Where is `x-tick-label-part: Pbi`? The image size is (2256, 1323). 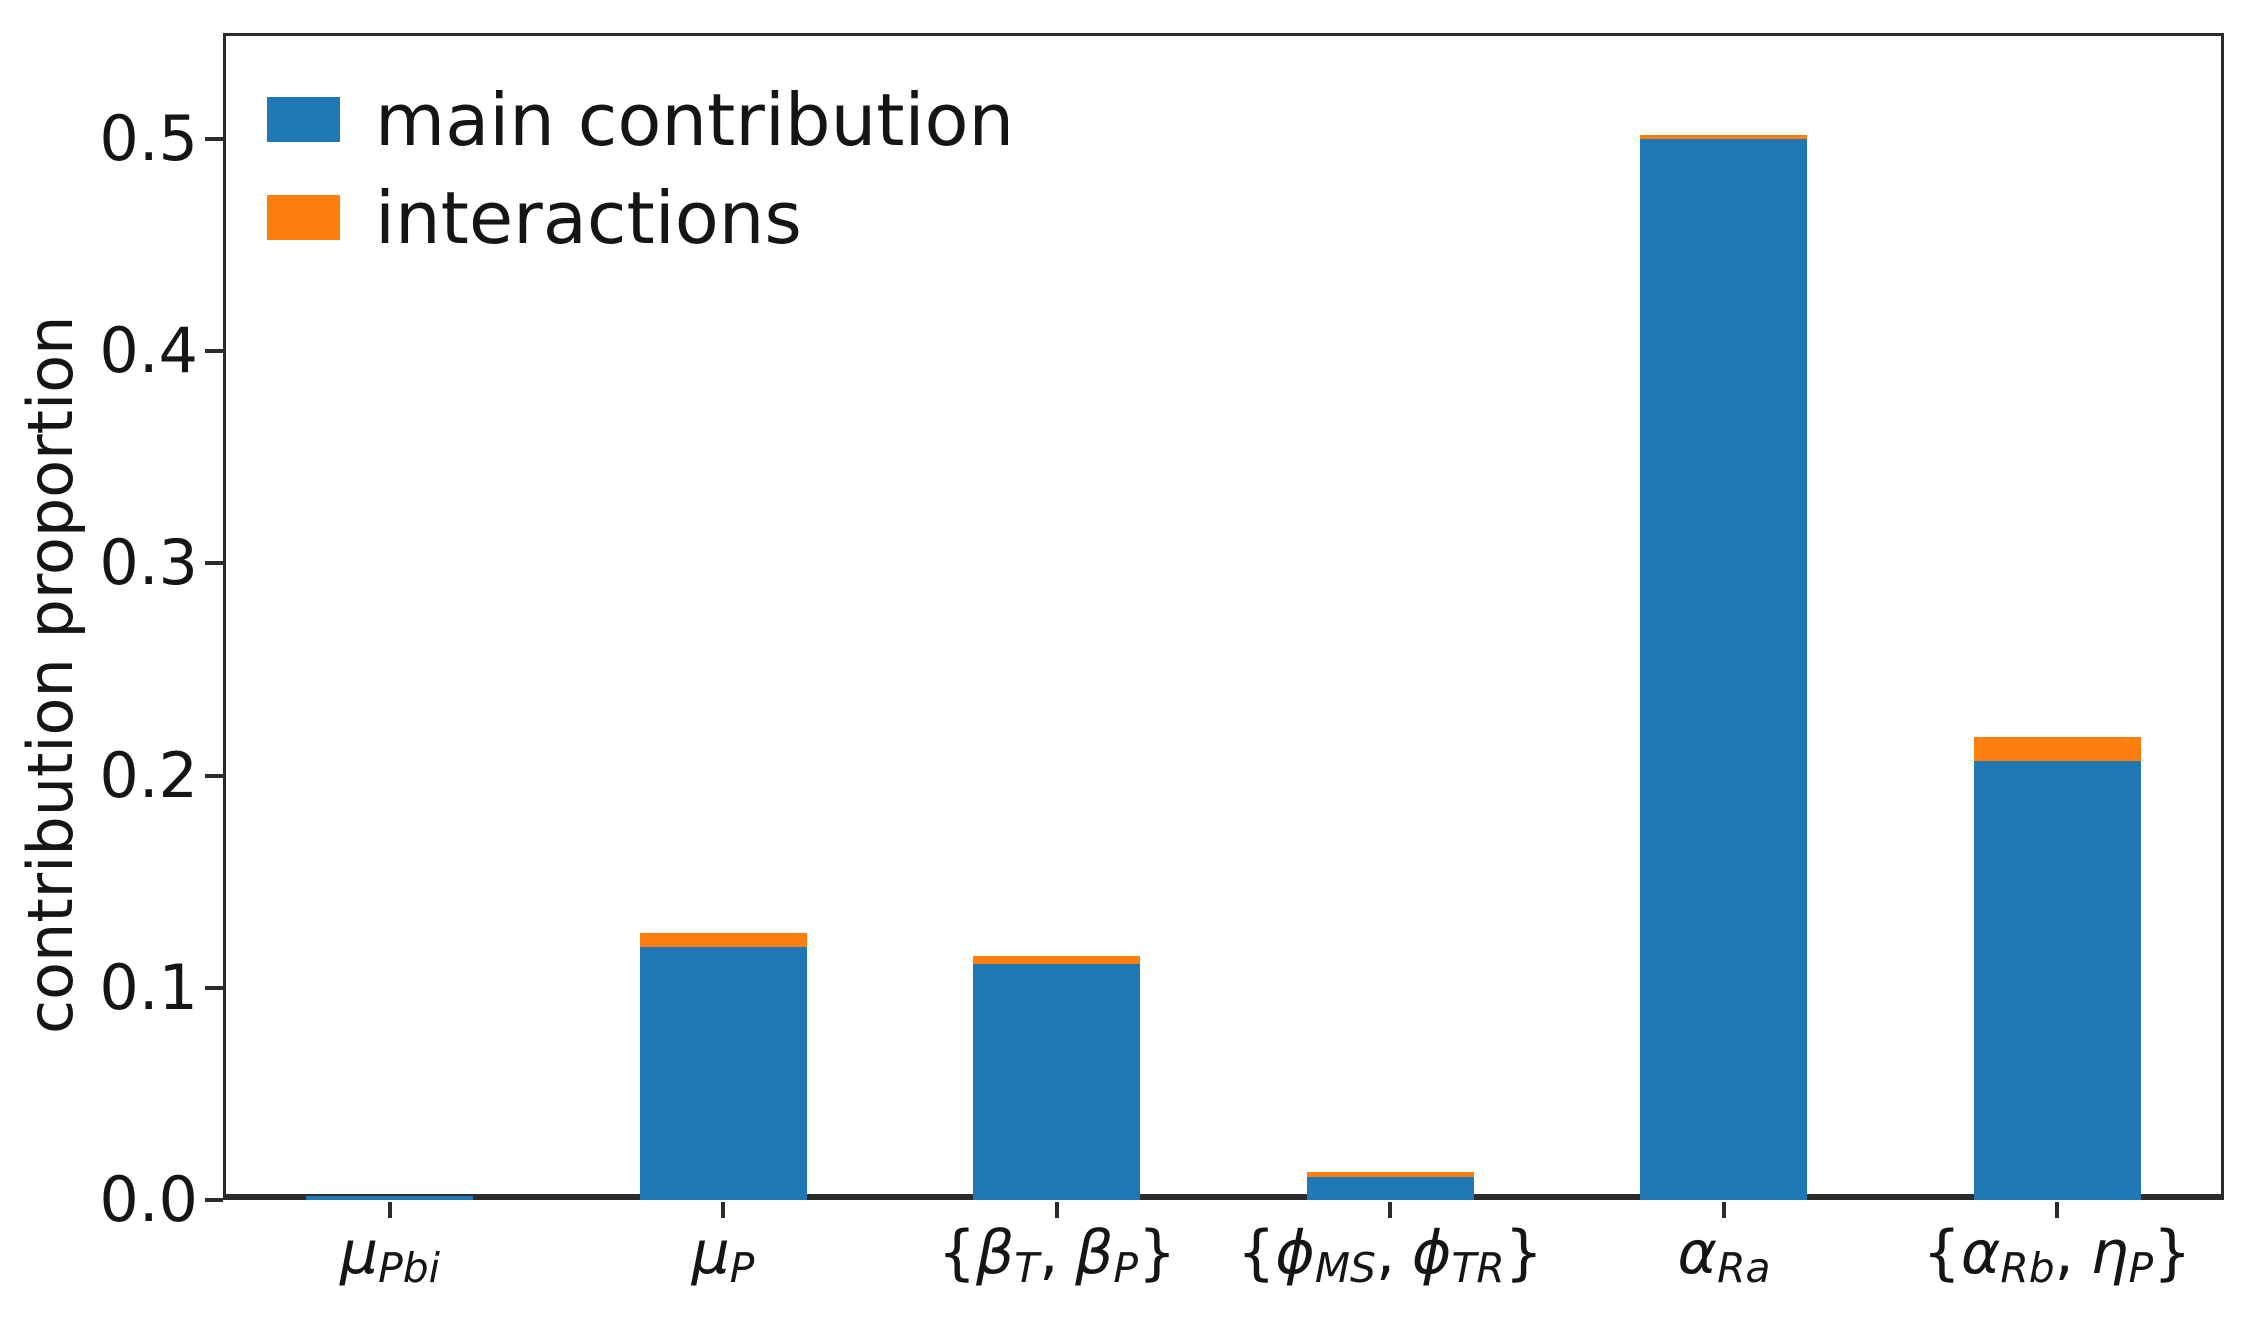 x-tick-label-part: Pbi is located at coordinates (409, 1267).